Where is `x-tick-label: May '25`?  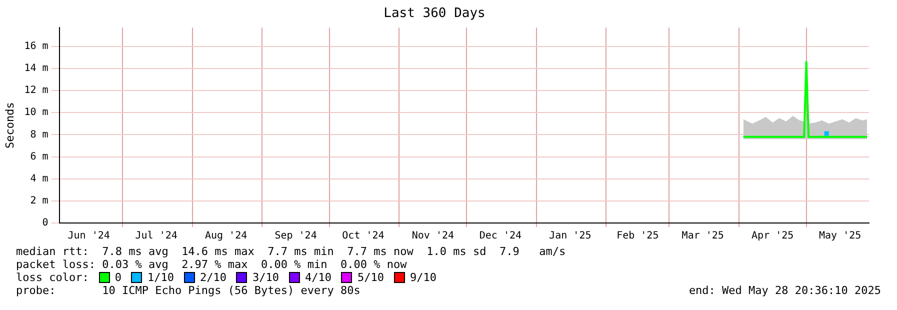 x-tick-label: May '25 is located at coordinates (840, 236).